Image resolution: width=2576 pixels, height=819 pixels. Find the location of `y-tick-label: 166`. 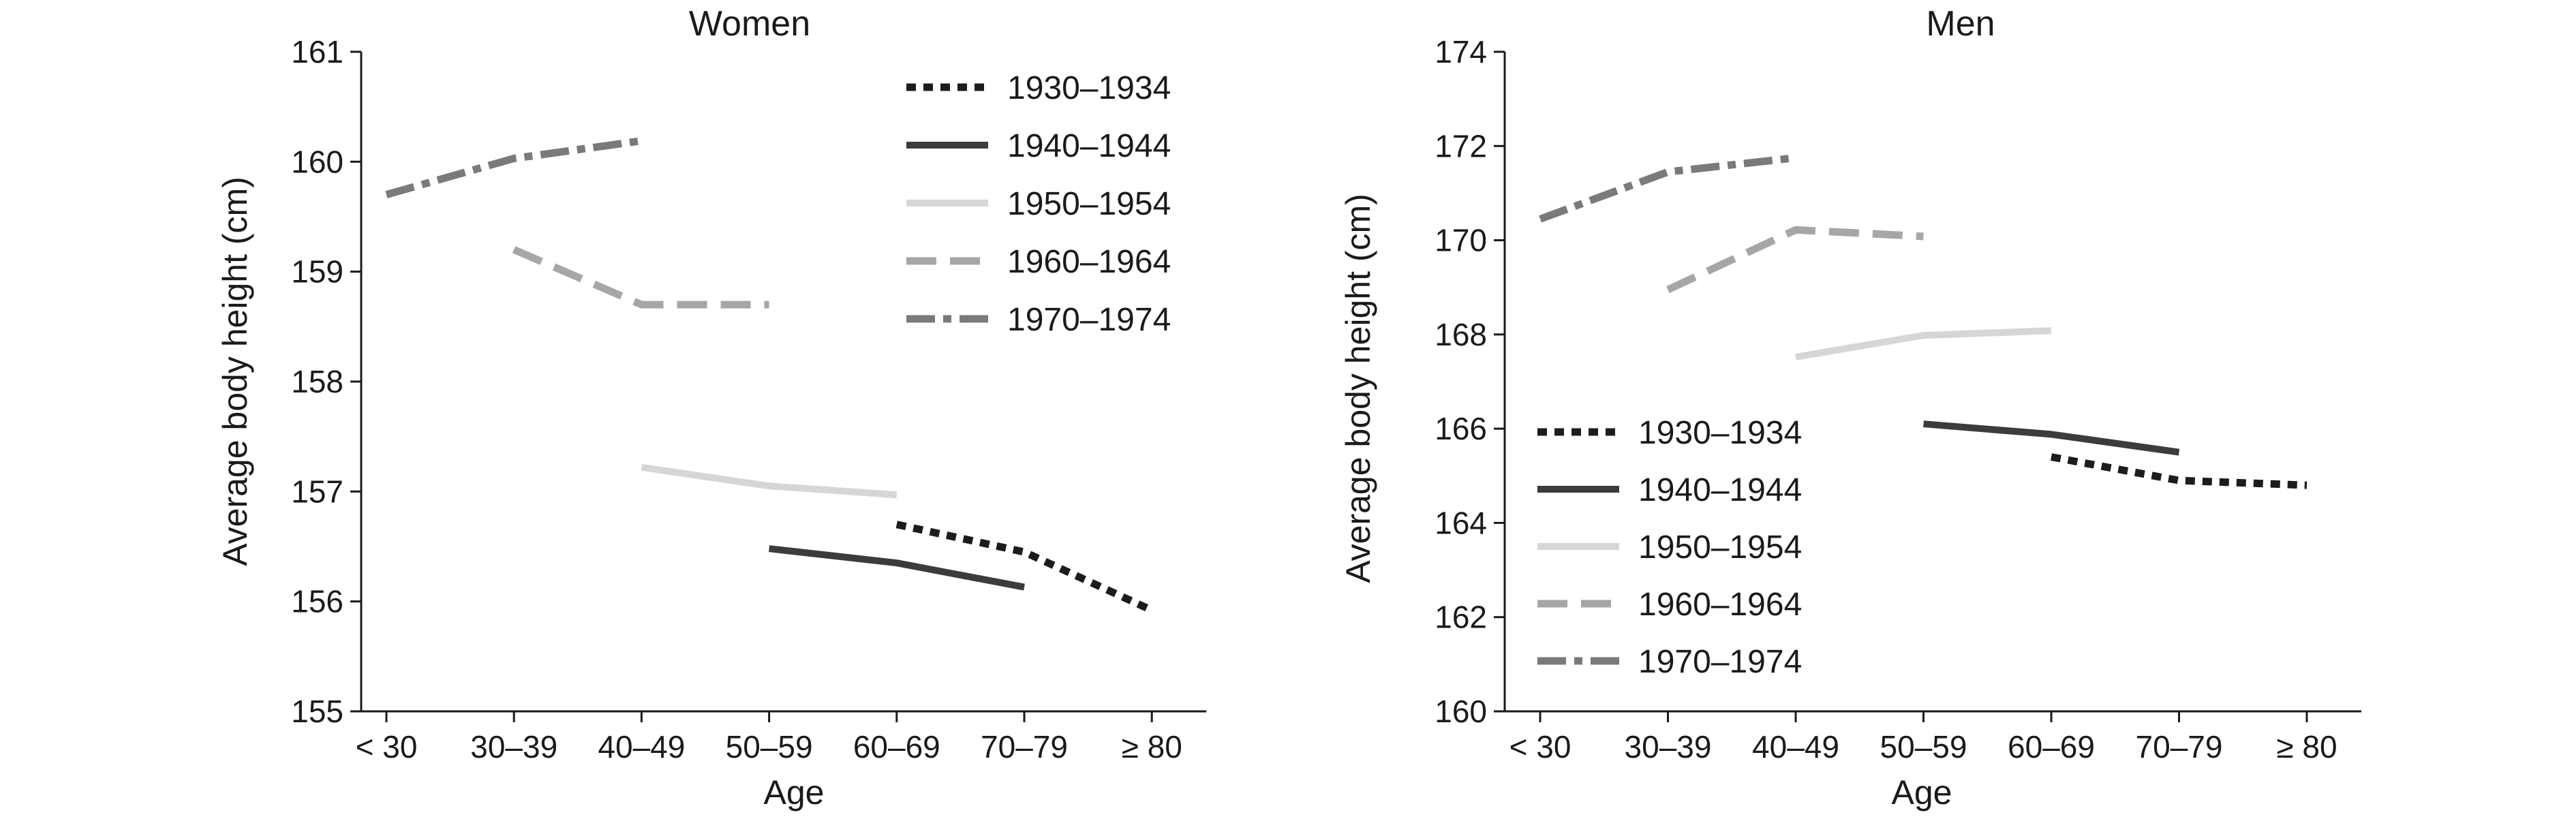

y-tick-label: 166 is located at coordinates (1461, 428).